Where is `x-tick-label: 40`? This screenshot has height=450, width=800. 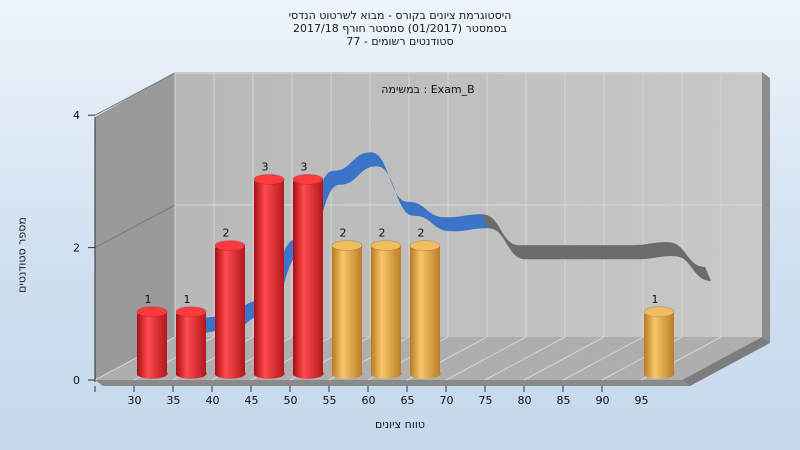 x-tick-label: 40 is located at coordinates (213, 400).